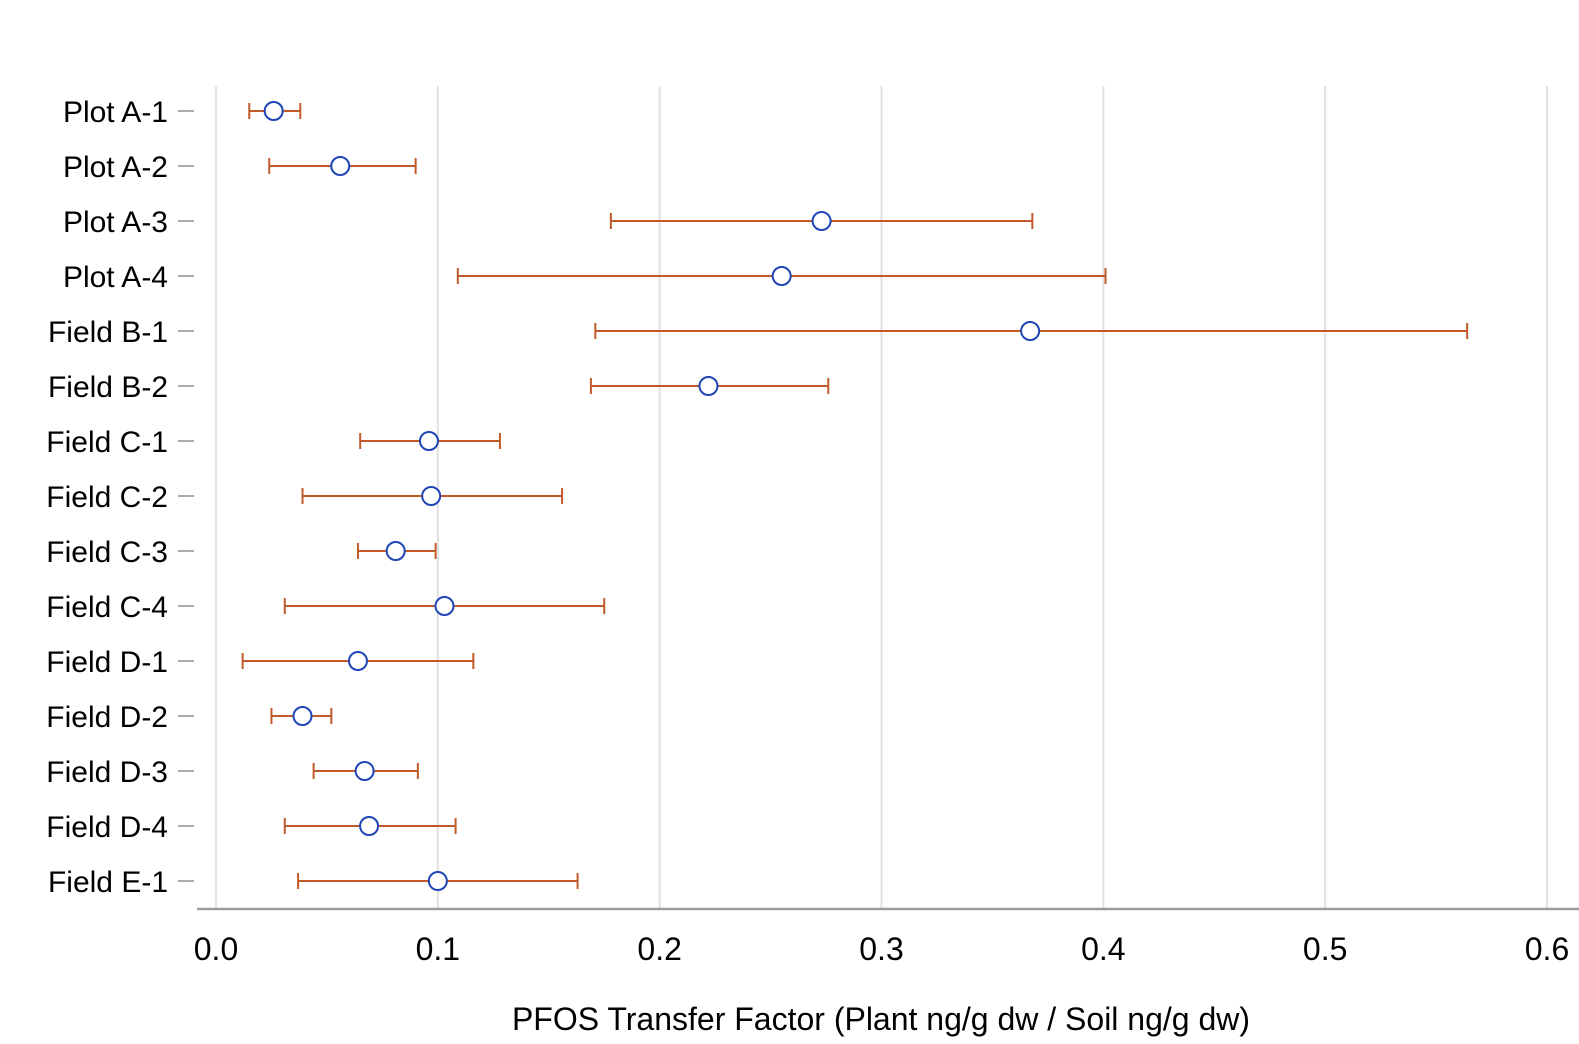 This screenshot has height=1044, width=1579. Describe the element at coordinates (107, 552) in the screenshot. I see `y-tick-label-8: Field C-3` at that location.